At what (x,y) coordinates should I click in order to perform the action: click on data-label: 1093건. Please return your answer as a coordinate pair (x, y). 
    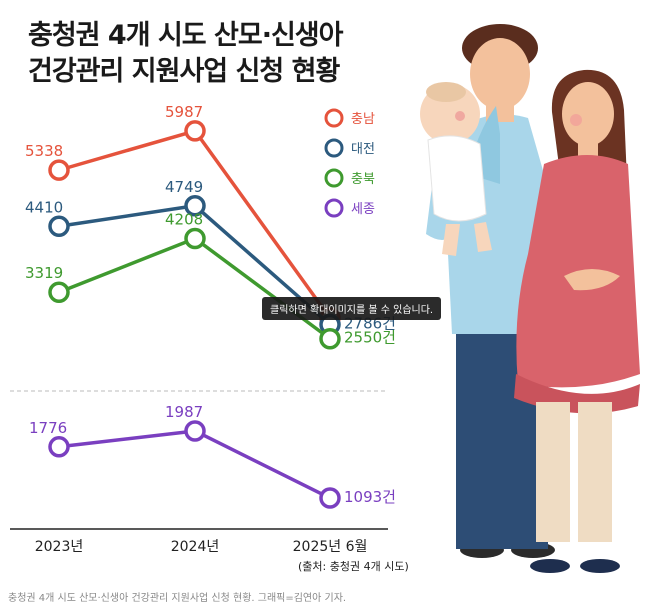
    Looking at the image, I should click on (370, 497).